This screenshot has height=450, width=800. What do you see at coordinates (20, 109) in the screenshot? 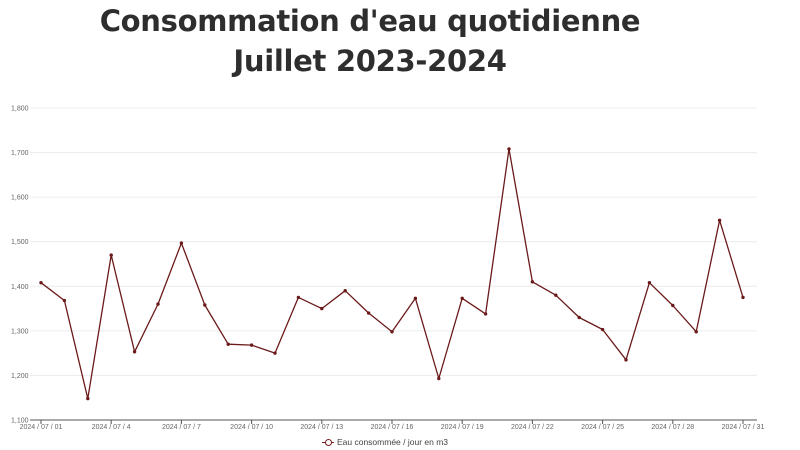
I see `y-tick-label: 1,800` at bounding box center [20, 109].